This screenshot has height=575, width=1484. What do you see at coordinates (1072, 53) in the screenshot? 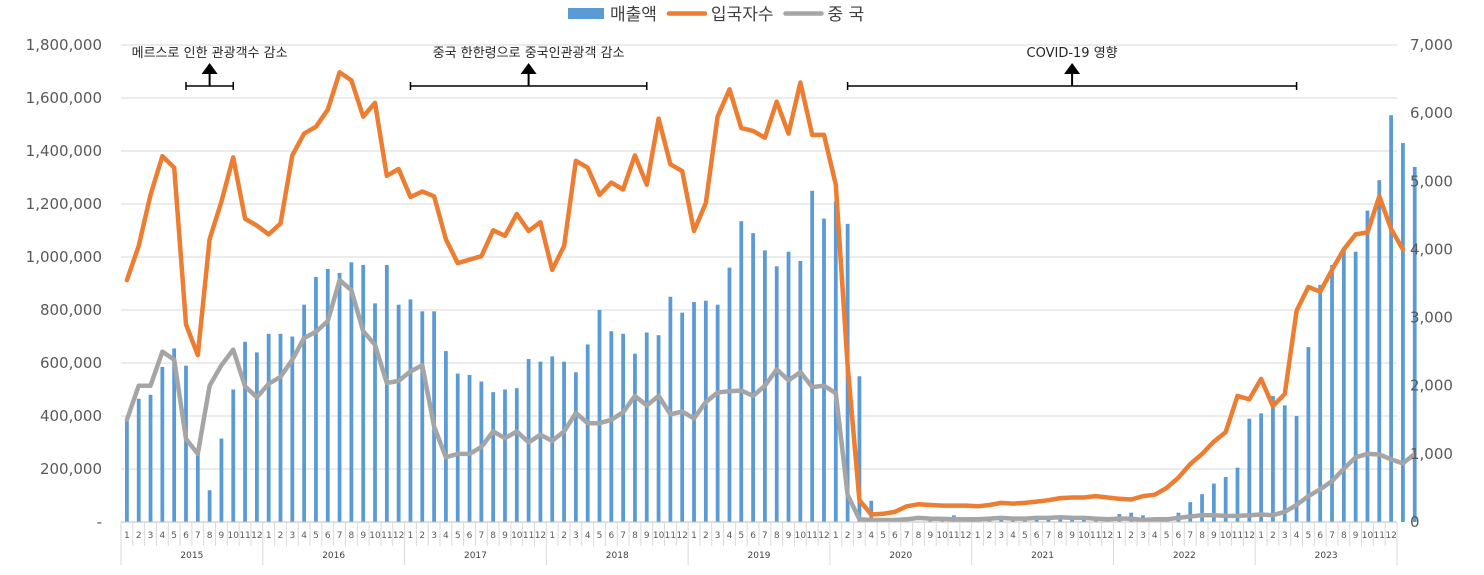
I see `annotation-text: COVID-19 영향` at bounding box center [1072, 53].